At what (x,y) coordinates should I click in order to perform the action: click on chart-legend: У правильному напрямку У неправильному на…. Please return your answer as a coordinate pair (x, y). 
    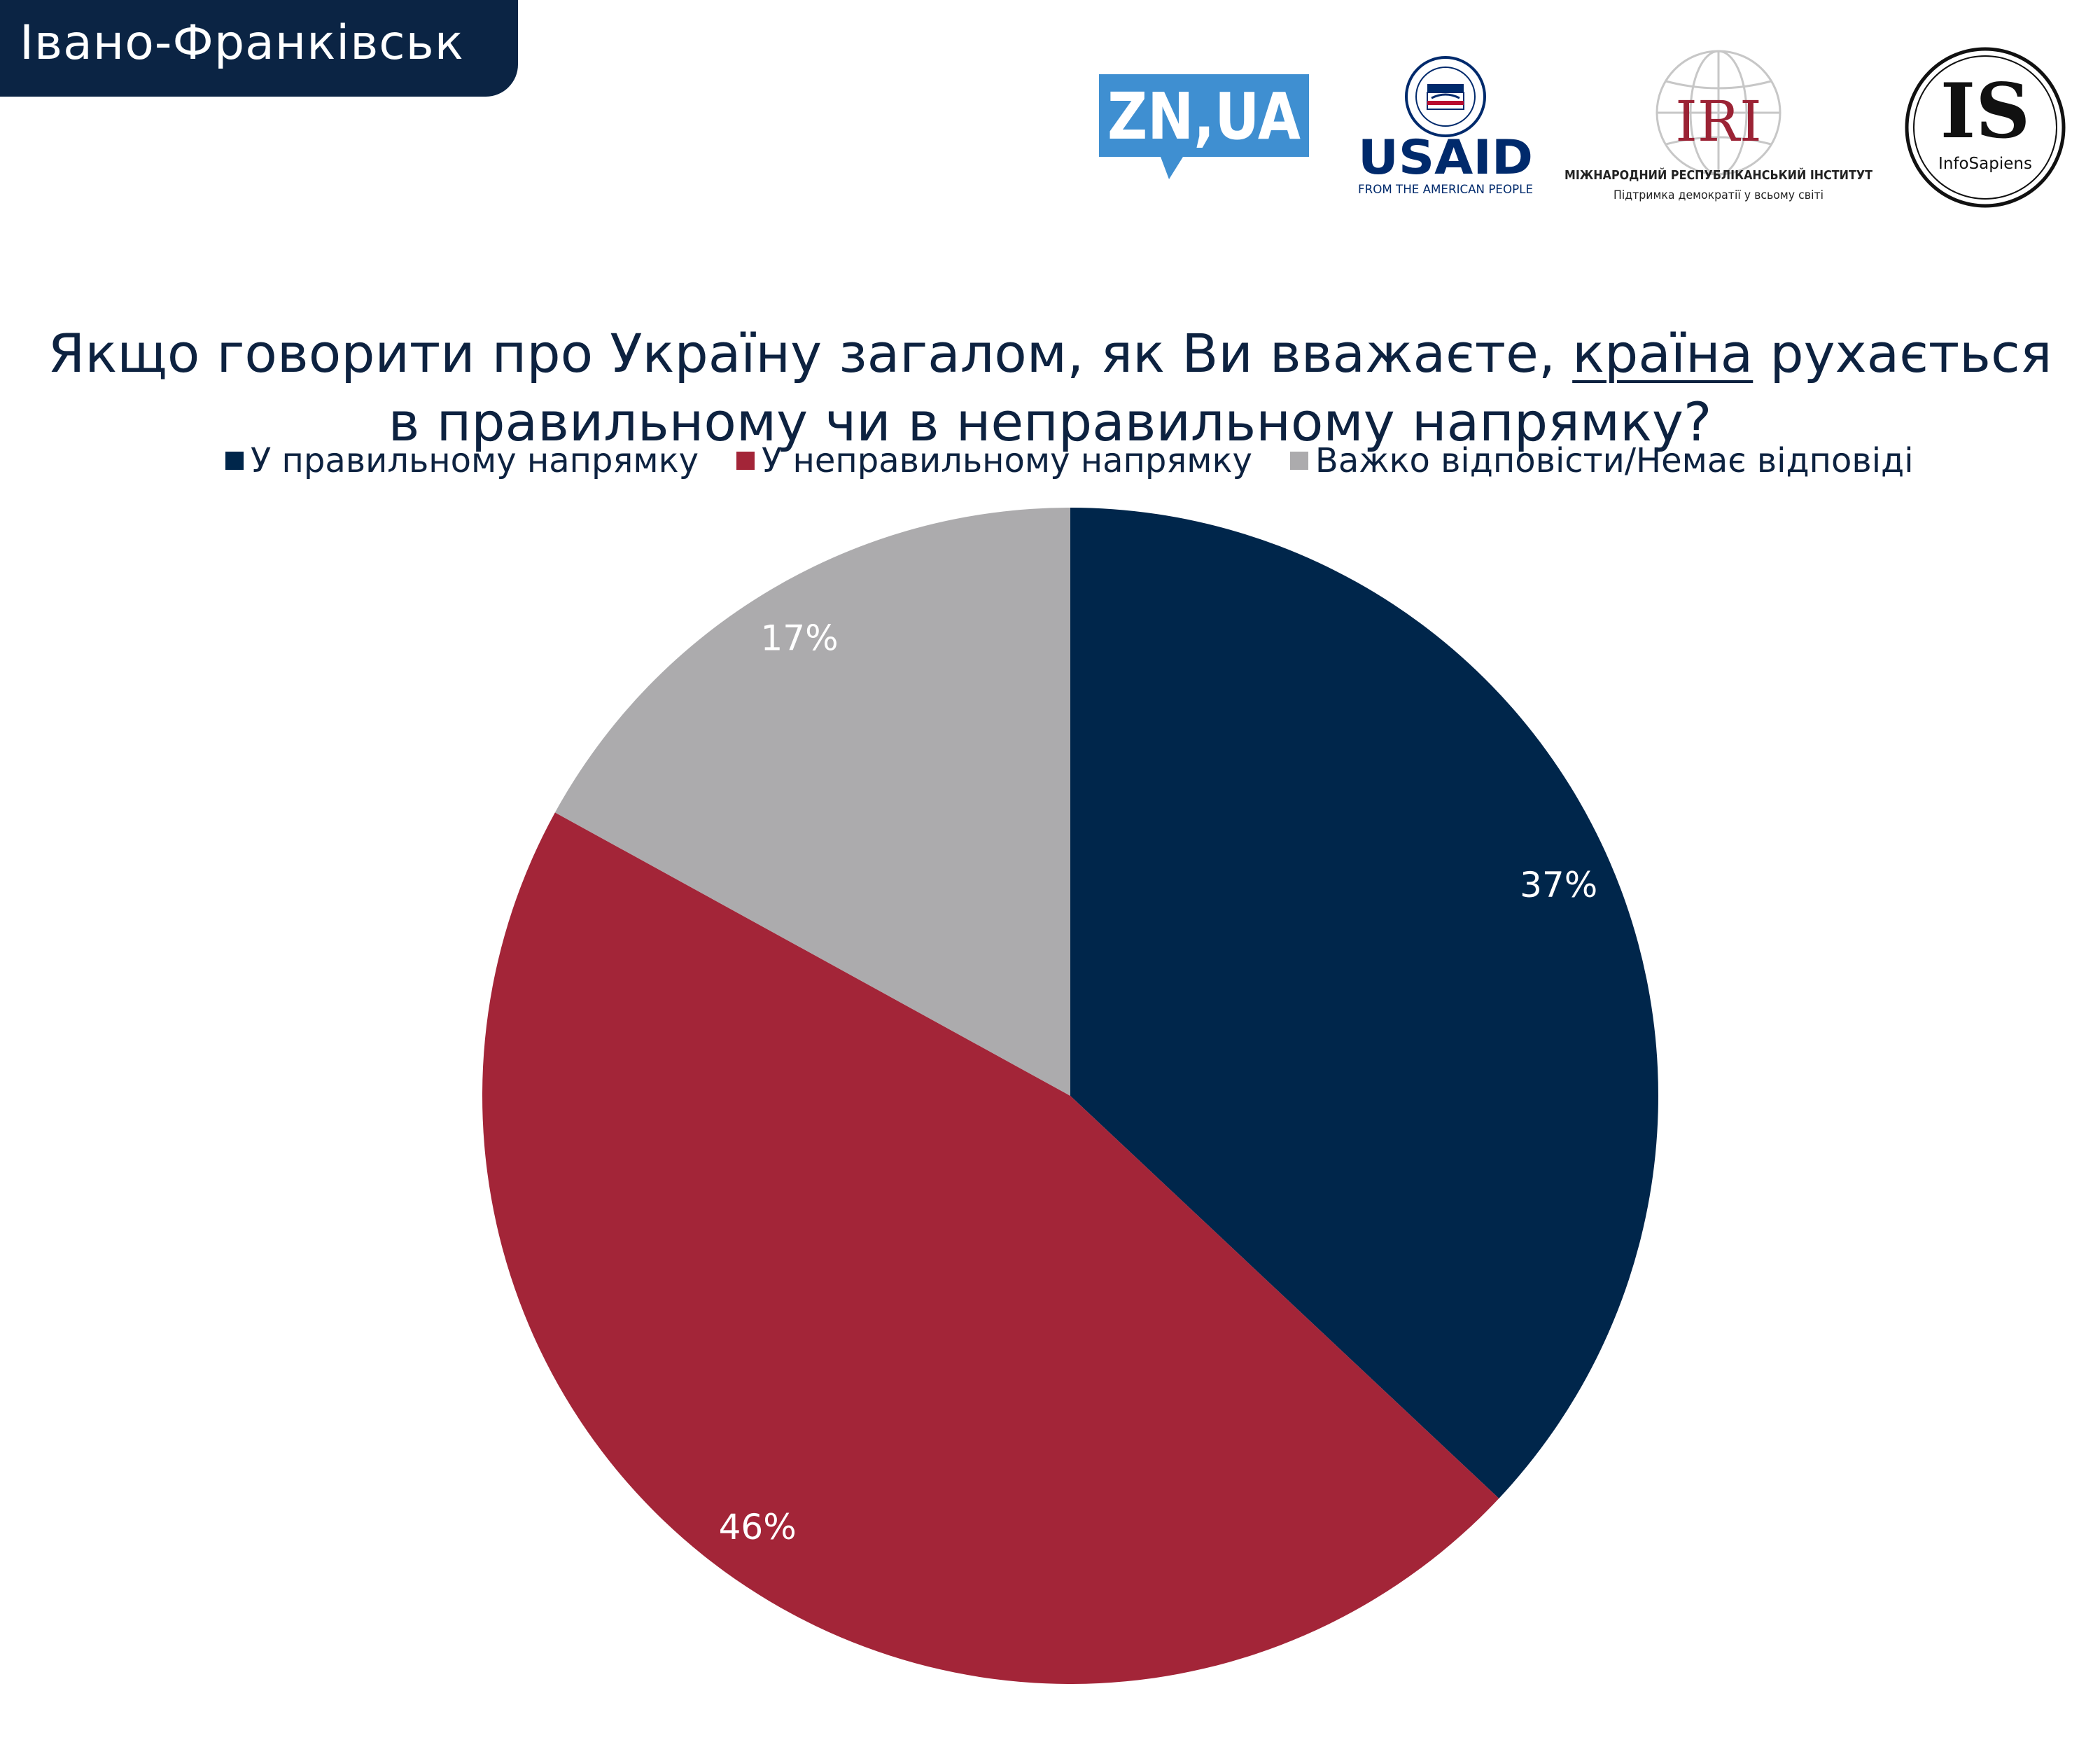
    Looking at the image, I should click on (1088, 461).